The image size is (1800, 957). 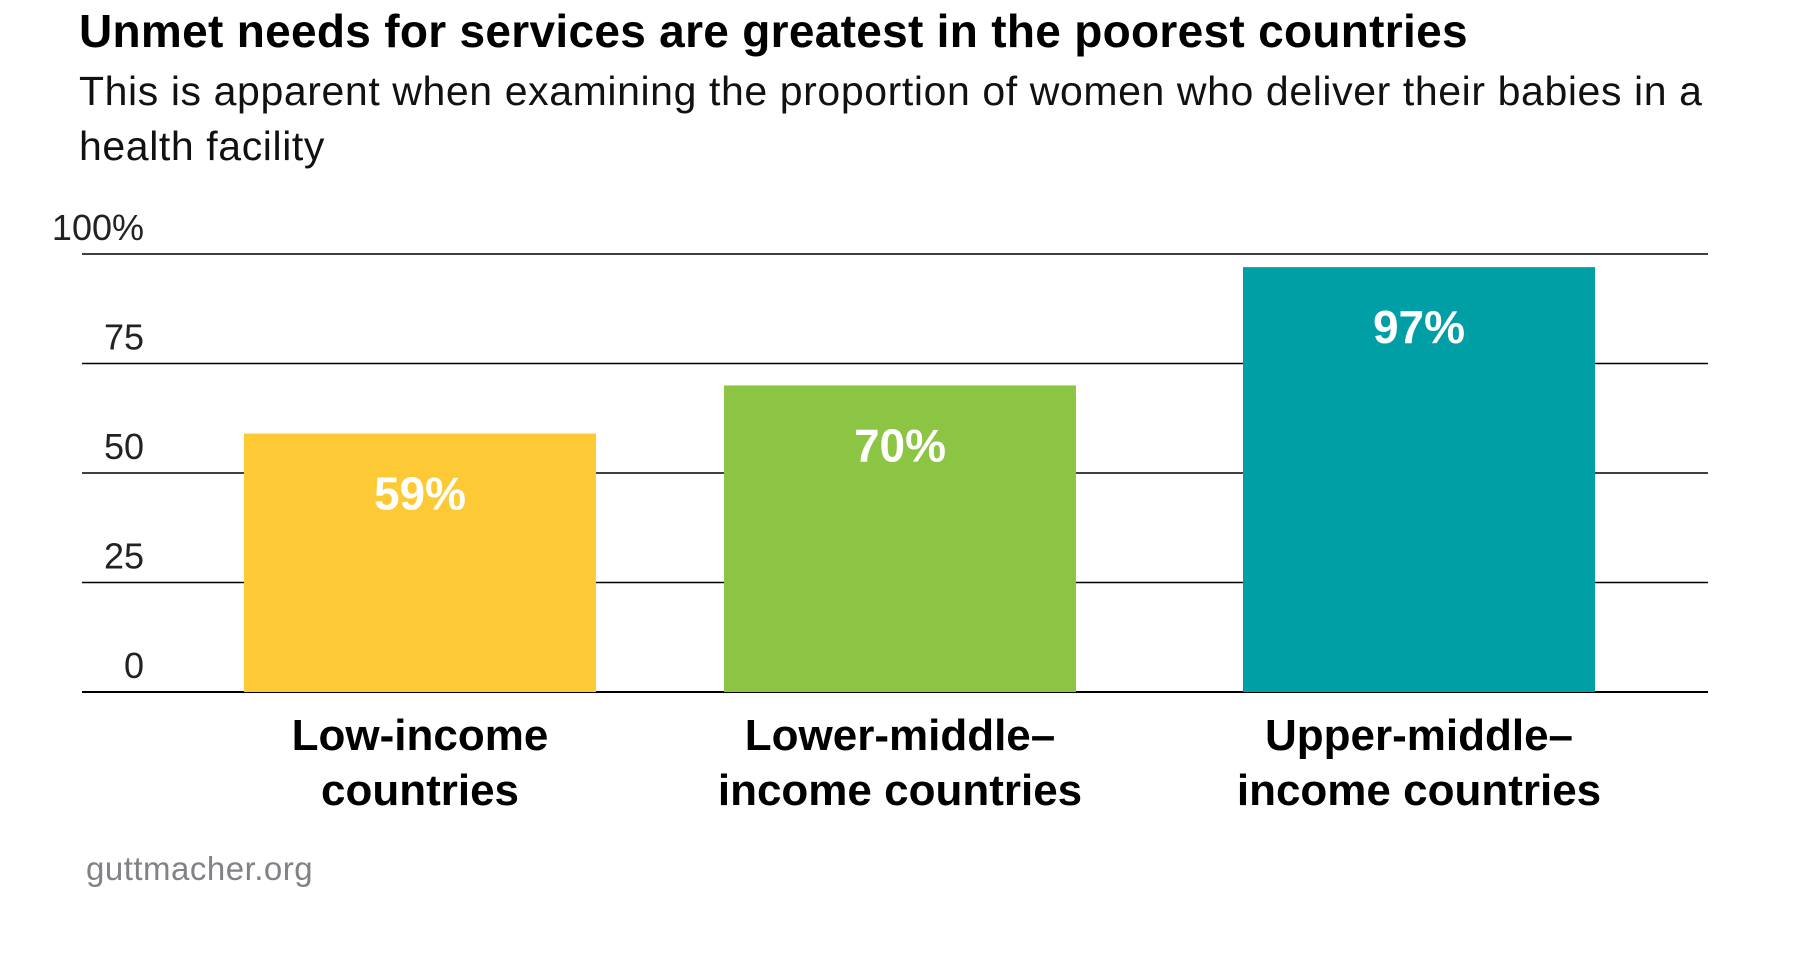 I want to click on x-category-label-3-line-1: Upper-middle–, so click(x=1419, y=735).